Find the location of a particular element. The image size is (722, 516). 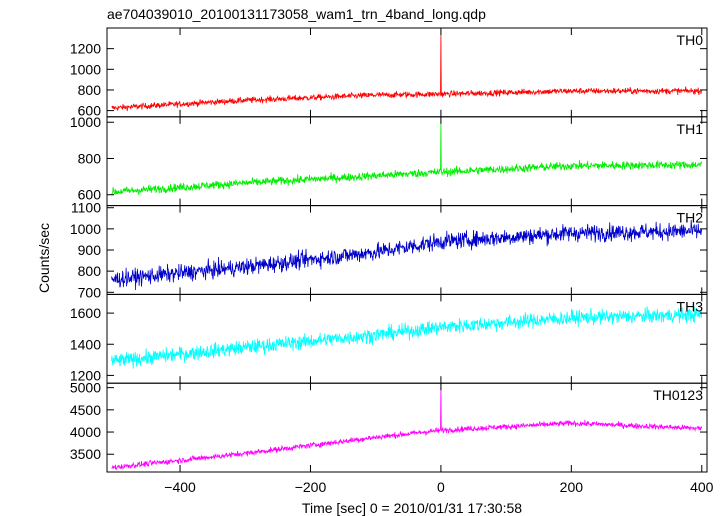

series-name-th2: TH2 is located at coordinates (690, 218).